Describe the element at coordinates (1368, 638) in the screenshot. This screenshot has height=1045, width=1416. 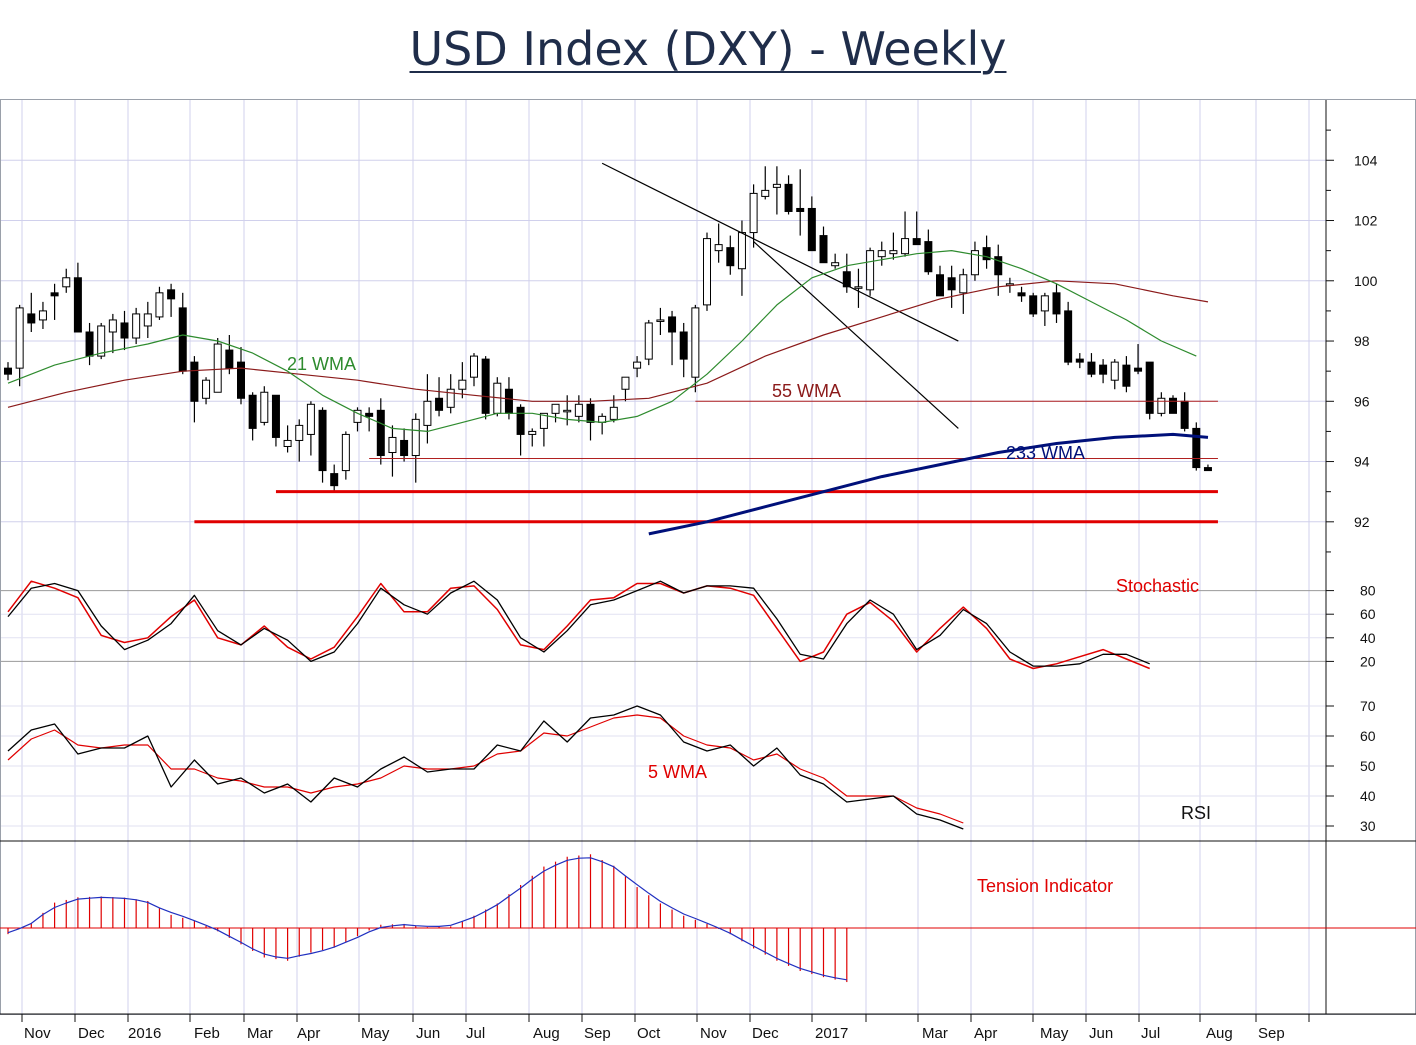
I see `stoch-tick-label: 40` at that location.